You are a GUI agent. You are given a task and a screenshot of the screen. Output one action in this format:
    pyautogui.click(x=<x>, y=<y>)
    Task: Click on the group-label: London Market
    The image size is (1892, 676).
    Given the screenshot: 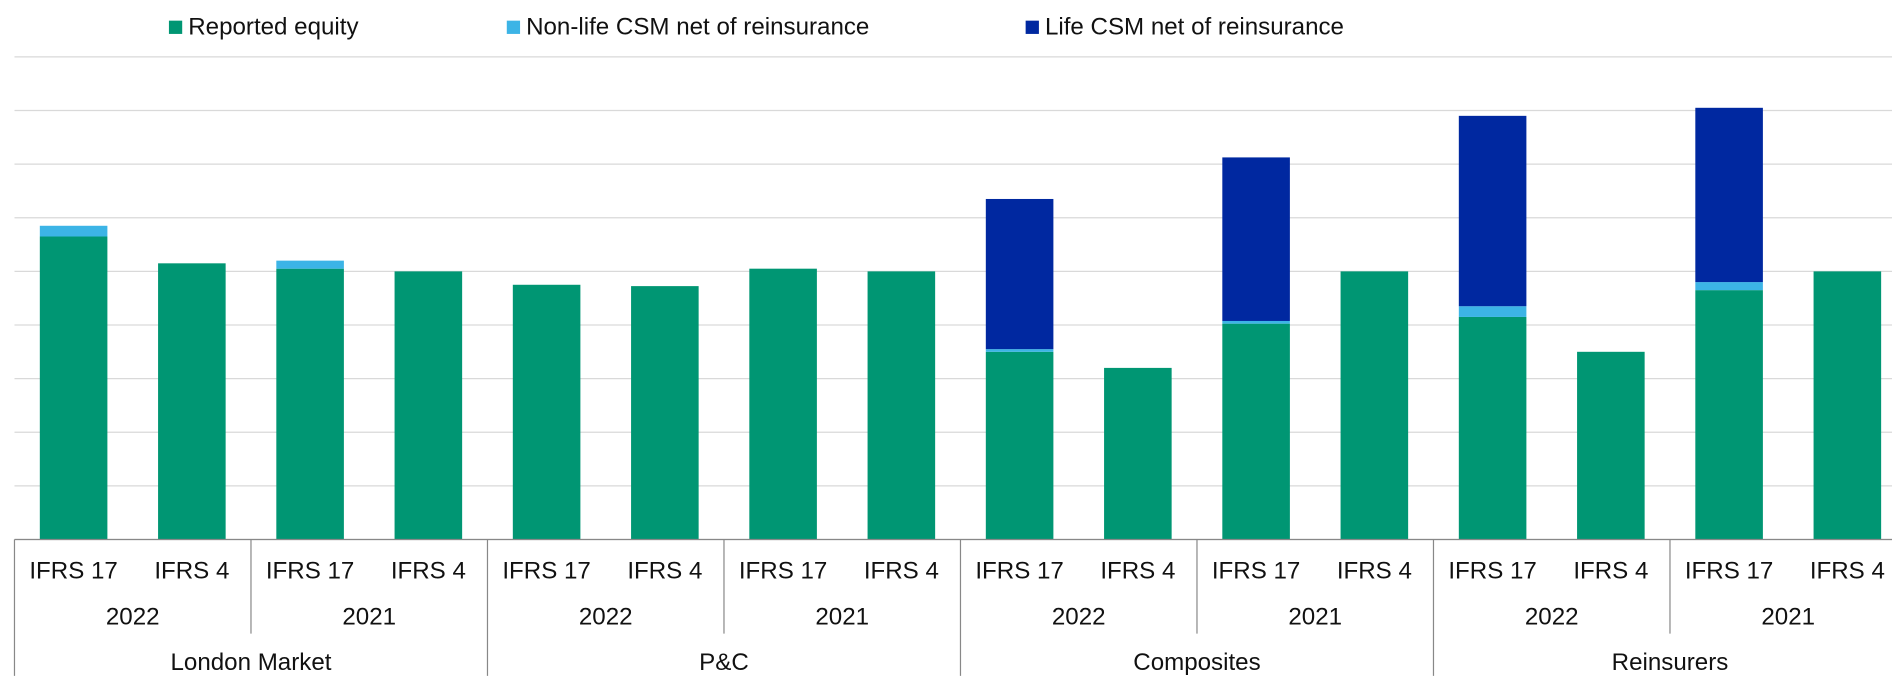 What is the action you would take?
    pyautogui.click(x=251, y=662)
    